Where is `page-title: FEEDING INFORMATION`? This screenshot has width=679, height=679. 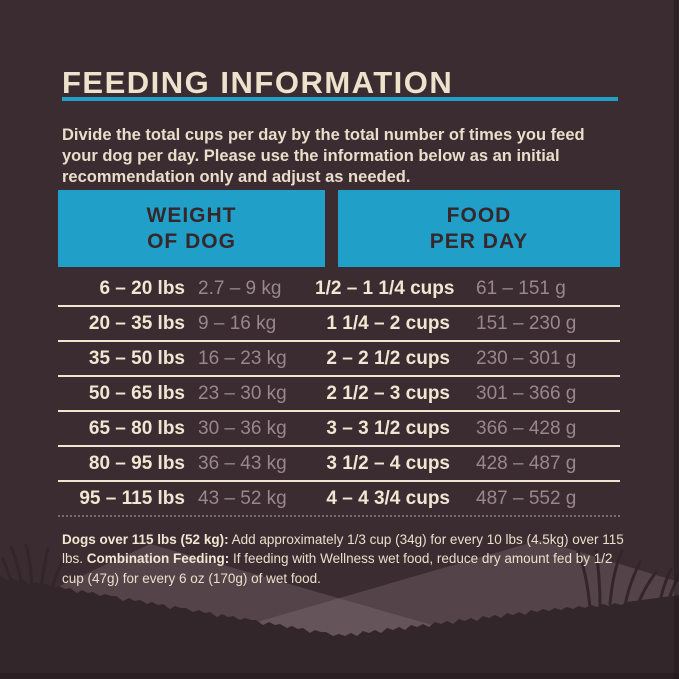
page-title: FEEDING INFORMATION is located at coordinates (258, 82).